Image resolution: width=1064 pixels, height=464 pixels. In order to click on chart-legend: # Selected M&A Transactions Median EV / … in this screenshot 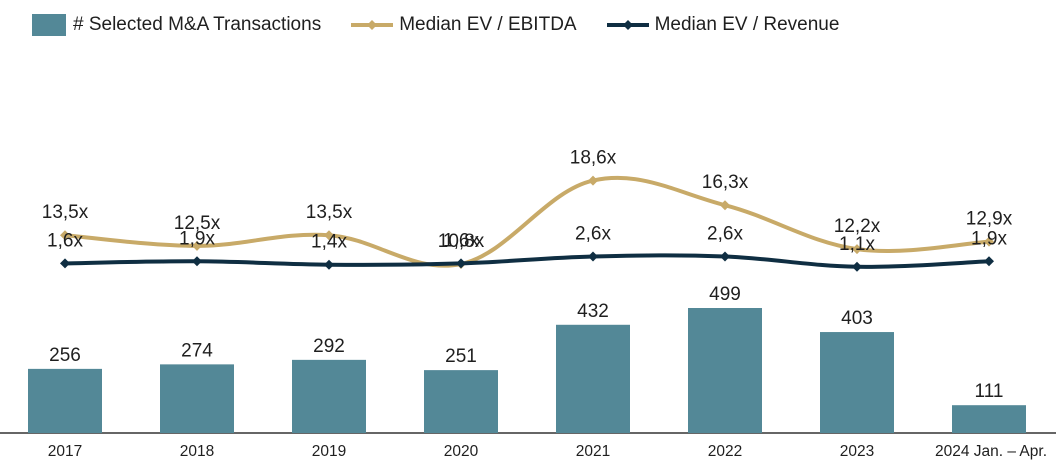, I will do `click(419, 25)`.